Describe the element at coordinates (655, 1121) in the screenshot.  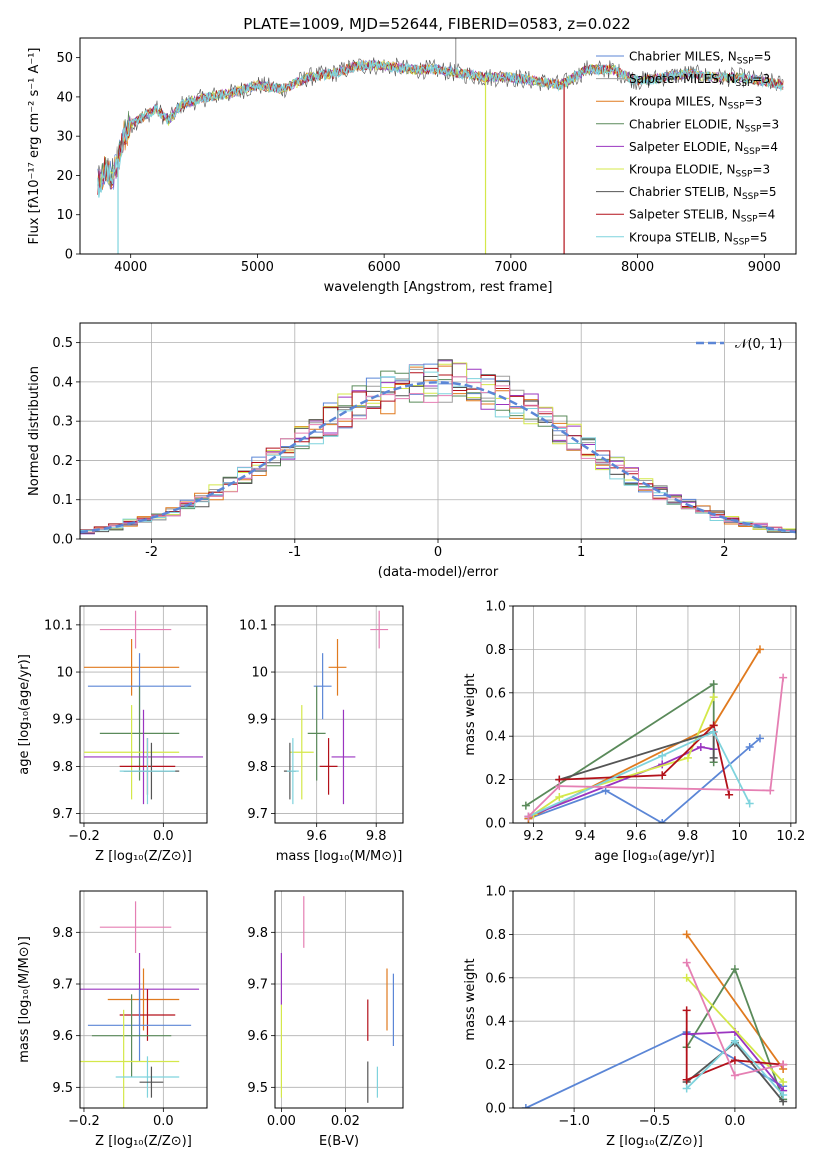
I see `x-tick-label: −0.5` at that location.